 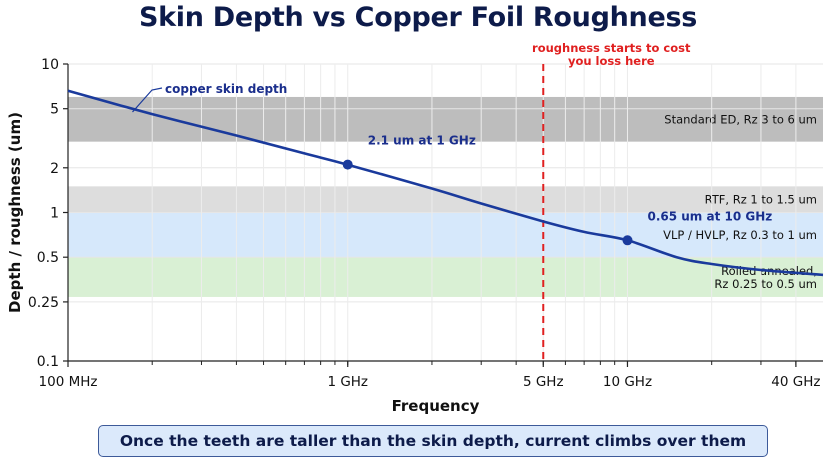 I want to click on y-tick-label: 5, so click(x=54, y=110).